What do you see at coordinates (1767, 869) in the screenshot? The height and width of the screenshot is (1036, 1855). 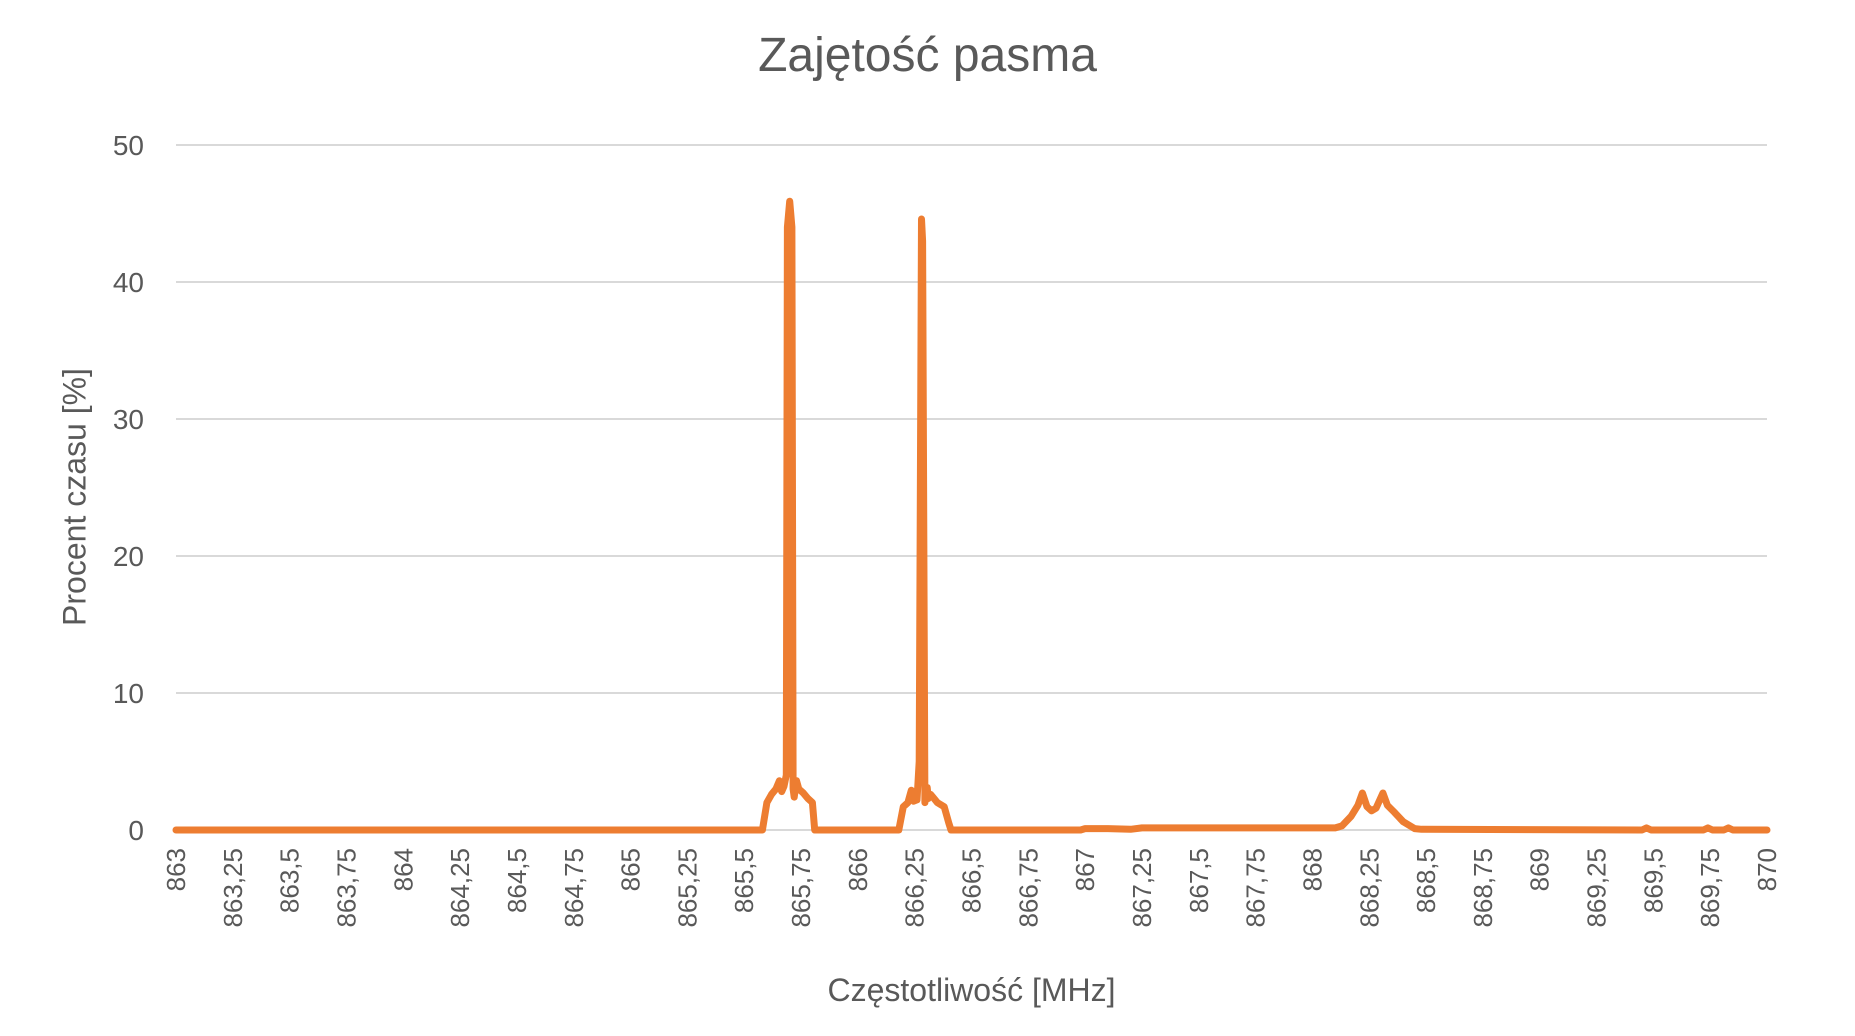 I see `x-tick-label: 870` at bounding box center [1767, 869].